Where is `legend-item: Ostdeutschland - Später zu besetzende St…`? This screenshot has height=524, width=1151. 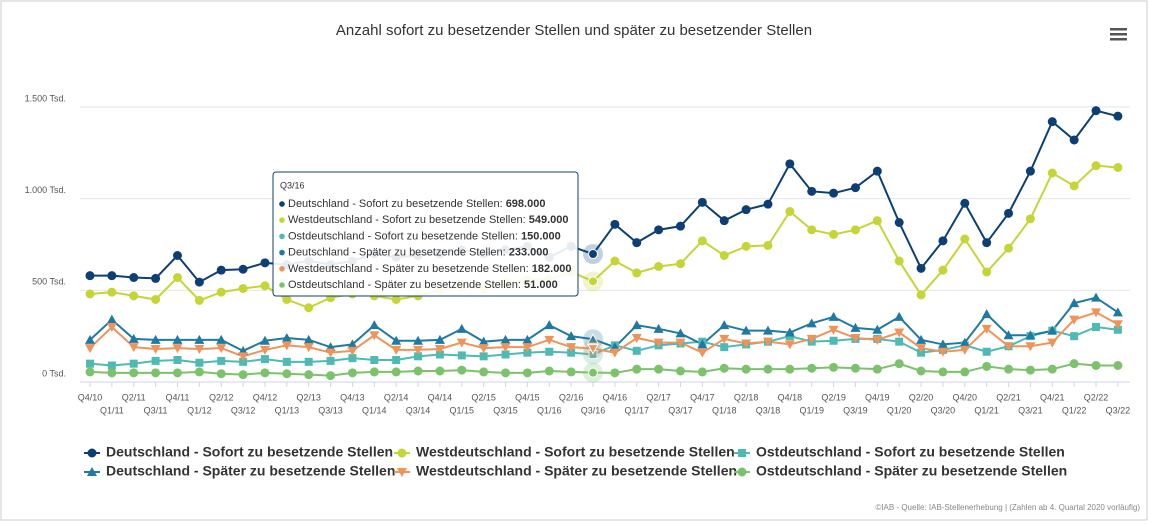 legend-item: Ostdeutschland - Später zu besetzende St… is located at coordinates (900, 471).